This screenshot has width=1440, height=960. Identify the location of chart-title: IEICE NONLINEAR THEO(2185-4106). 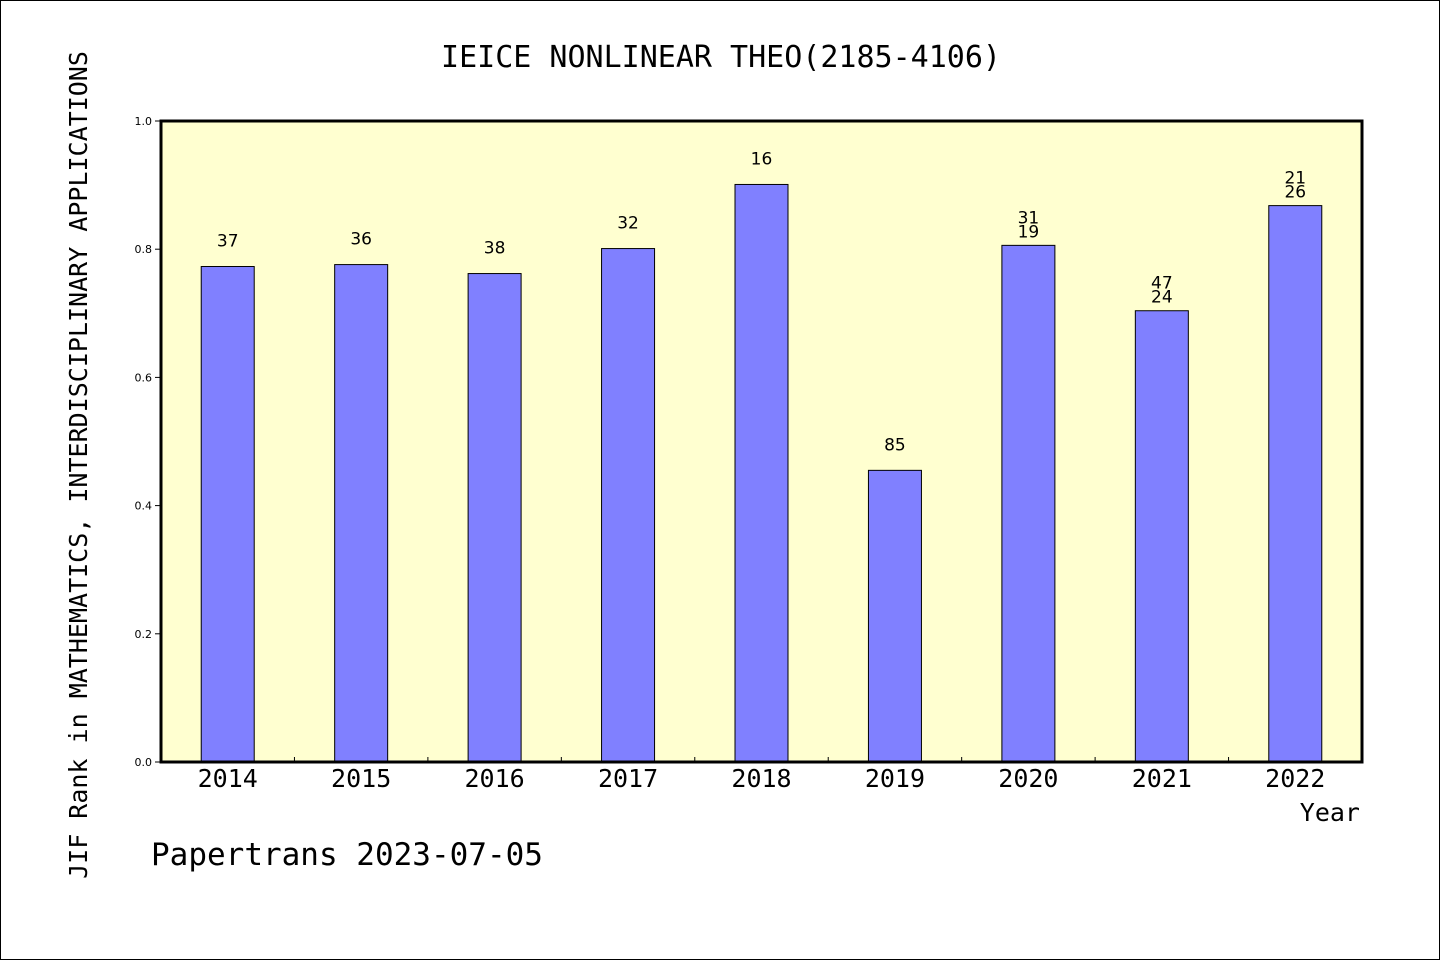
(721, 57).